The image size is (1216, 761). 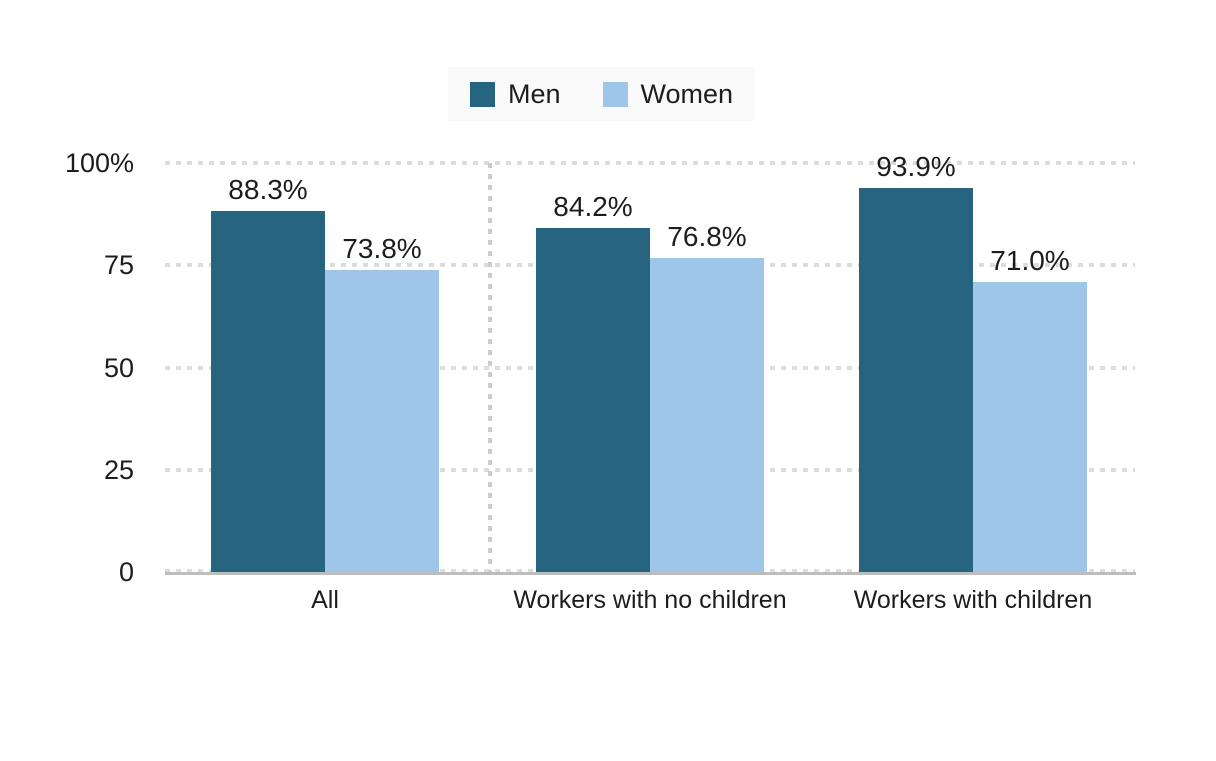 I want to click on value-label-men-1: 88.3%, so click(x=268, y=189).